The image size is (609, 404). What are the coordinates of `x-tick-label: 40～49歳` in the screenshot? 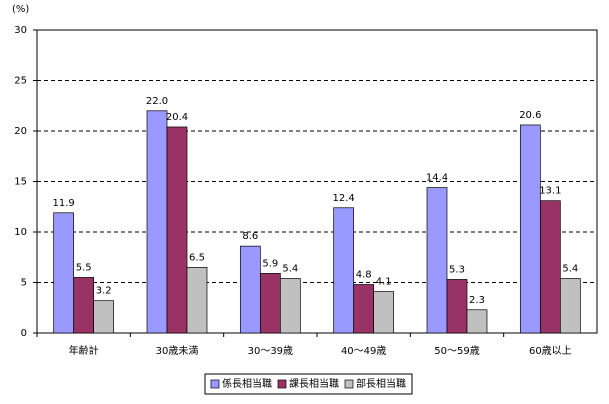 It's located at (363, 351).